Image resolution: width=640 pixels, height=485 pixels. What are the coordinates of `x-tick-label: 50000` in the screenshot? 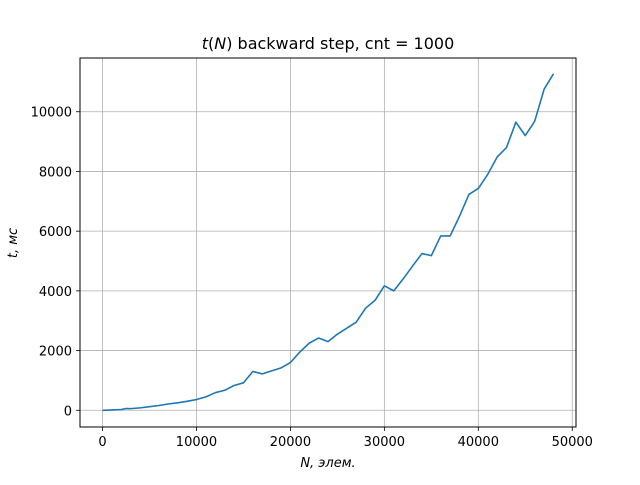 It's located at (572, 442).